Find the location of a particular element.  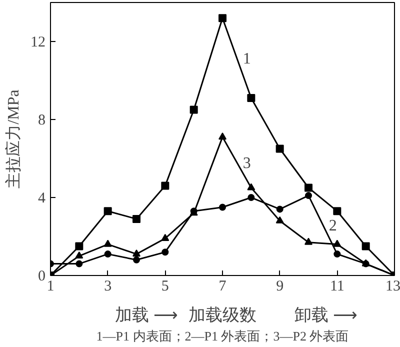

y-tick-label: 12 is located at coordinates (38, 42).